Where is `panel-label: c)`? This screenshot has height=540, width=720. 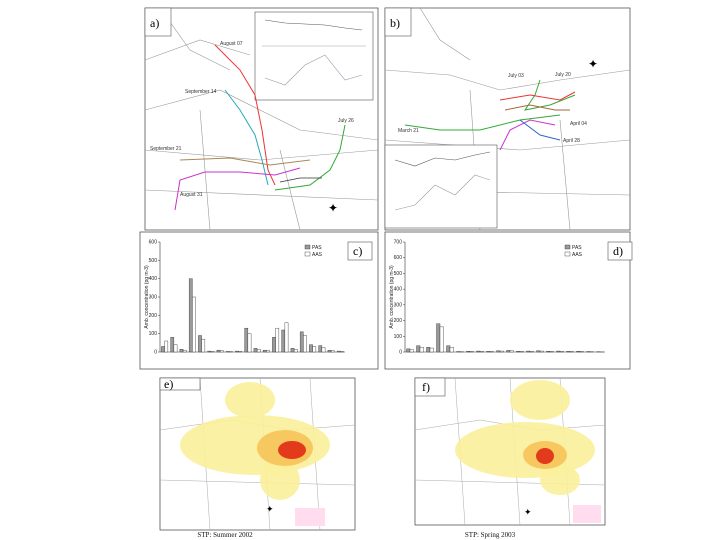
panel-label: c) is located at coordinates (357, 251).